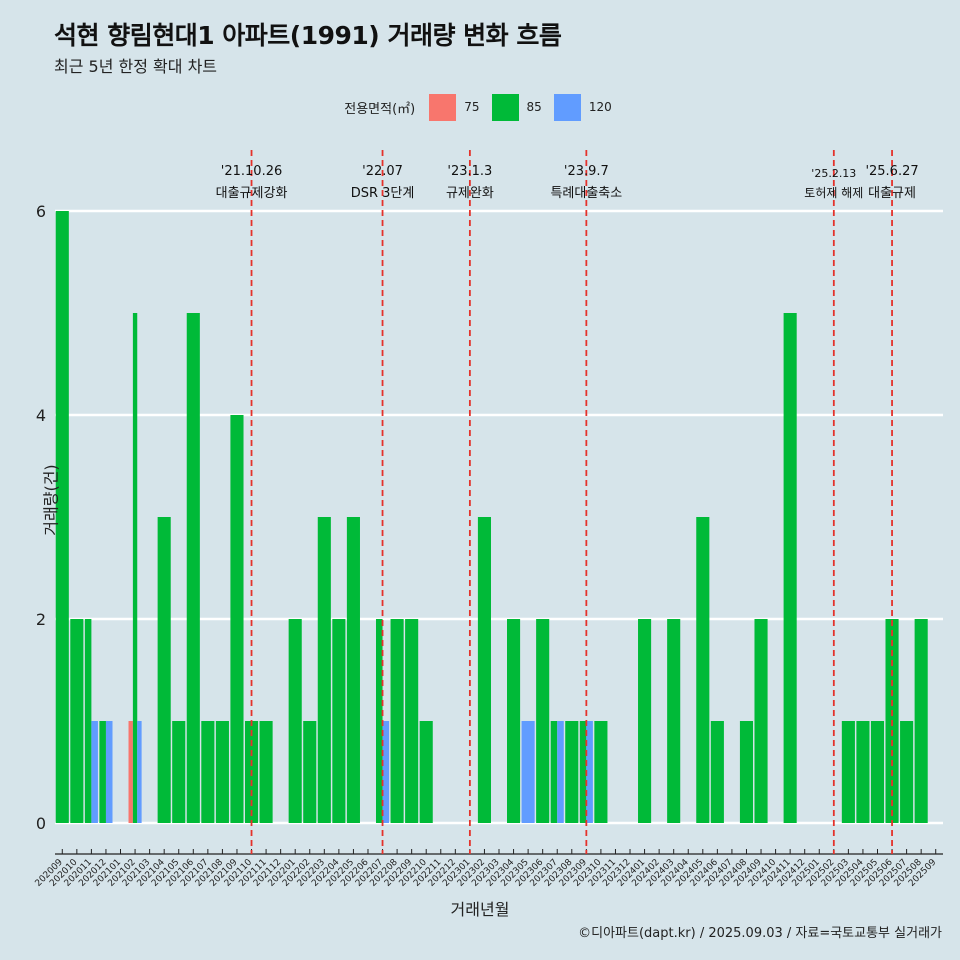 The width and height of the screenshot is (960, 960). I want to click on chart-title: 석현 향림현대1 아파트(1991) 거래량 변화 흐름, so click(308, 35).